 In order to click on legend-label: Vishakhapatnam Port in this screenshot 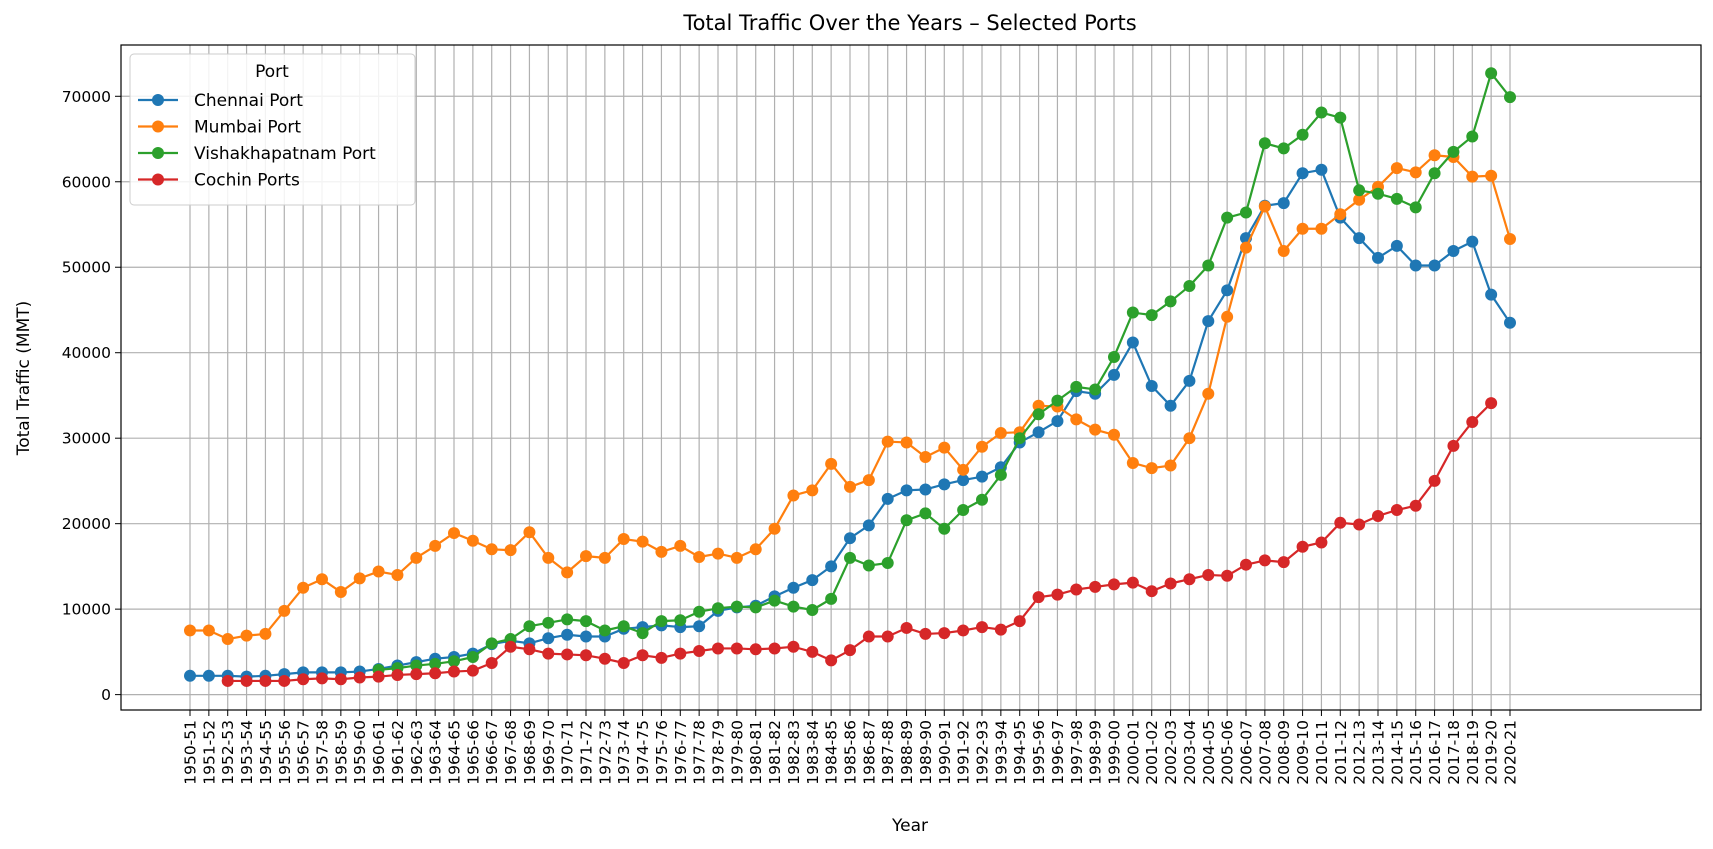, I will do `click(285, 154)`.